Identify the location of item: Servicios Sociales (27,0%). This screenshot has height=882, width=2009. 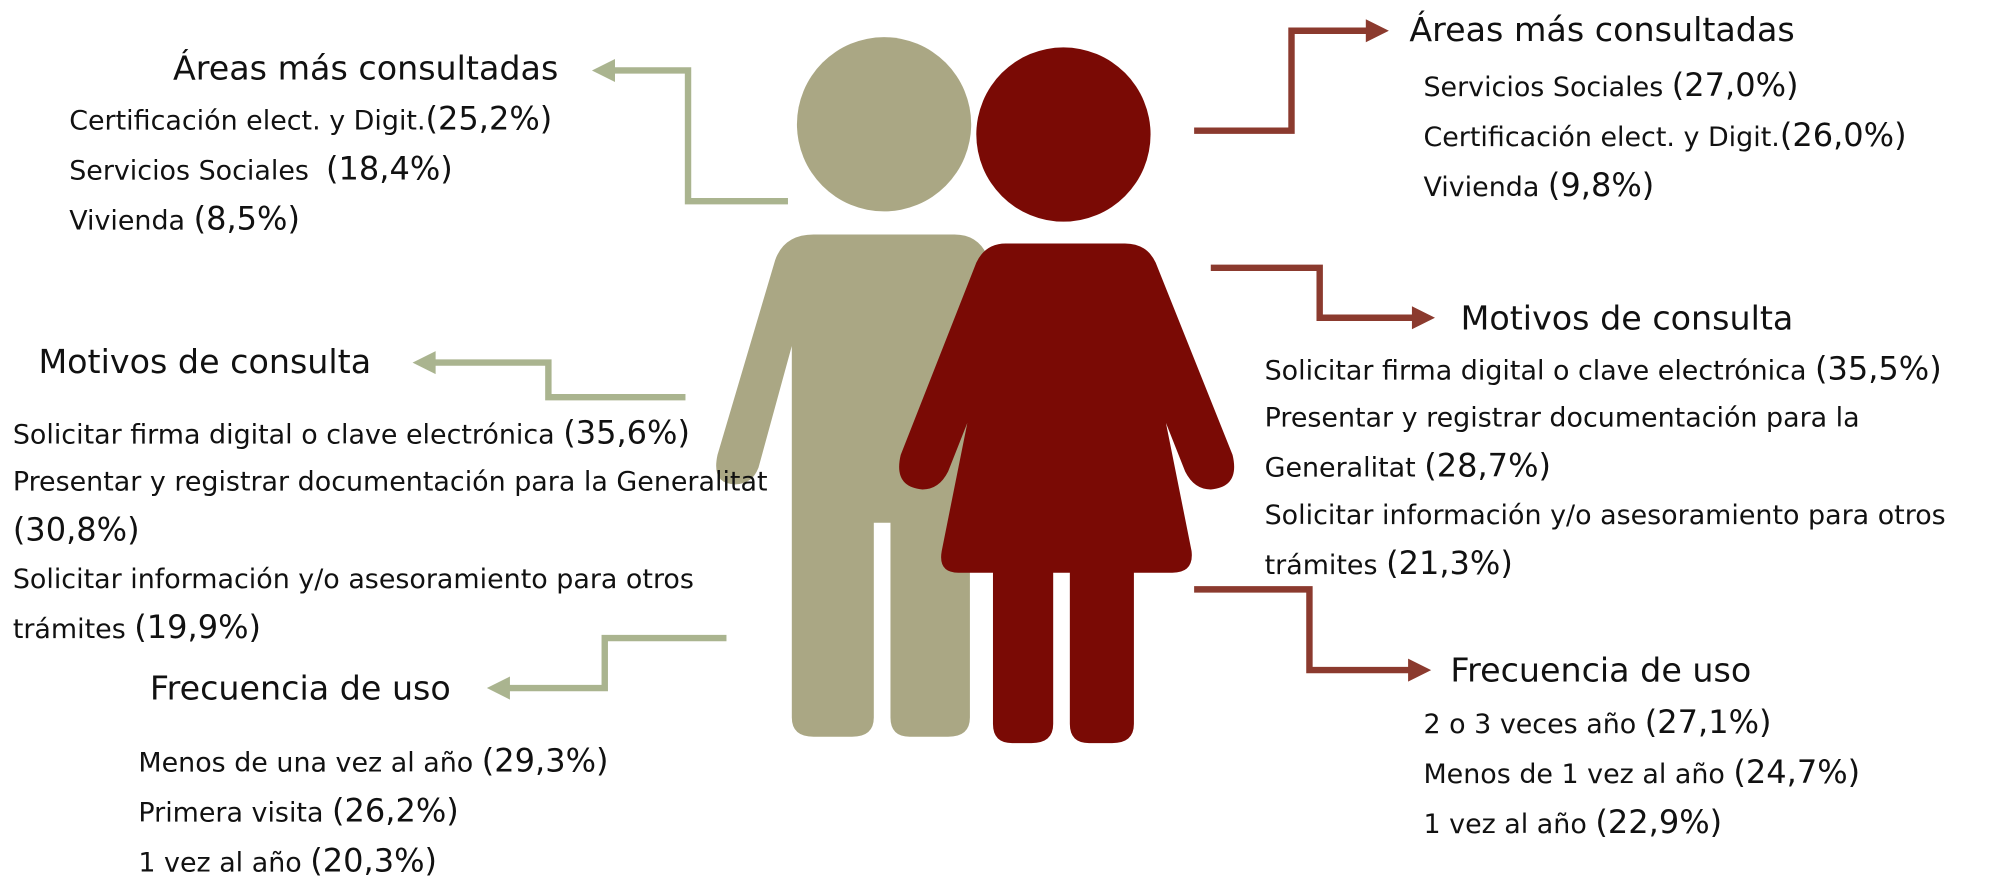
(1711, 87).